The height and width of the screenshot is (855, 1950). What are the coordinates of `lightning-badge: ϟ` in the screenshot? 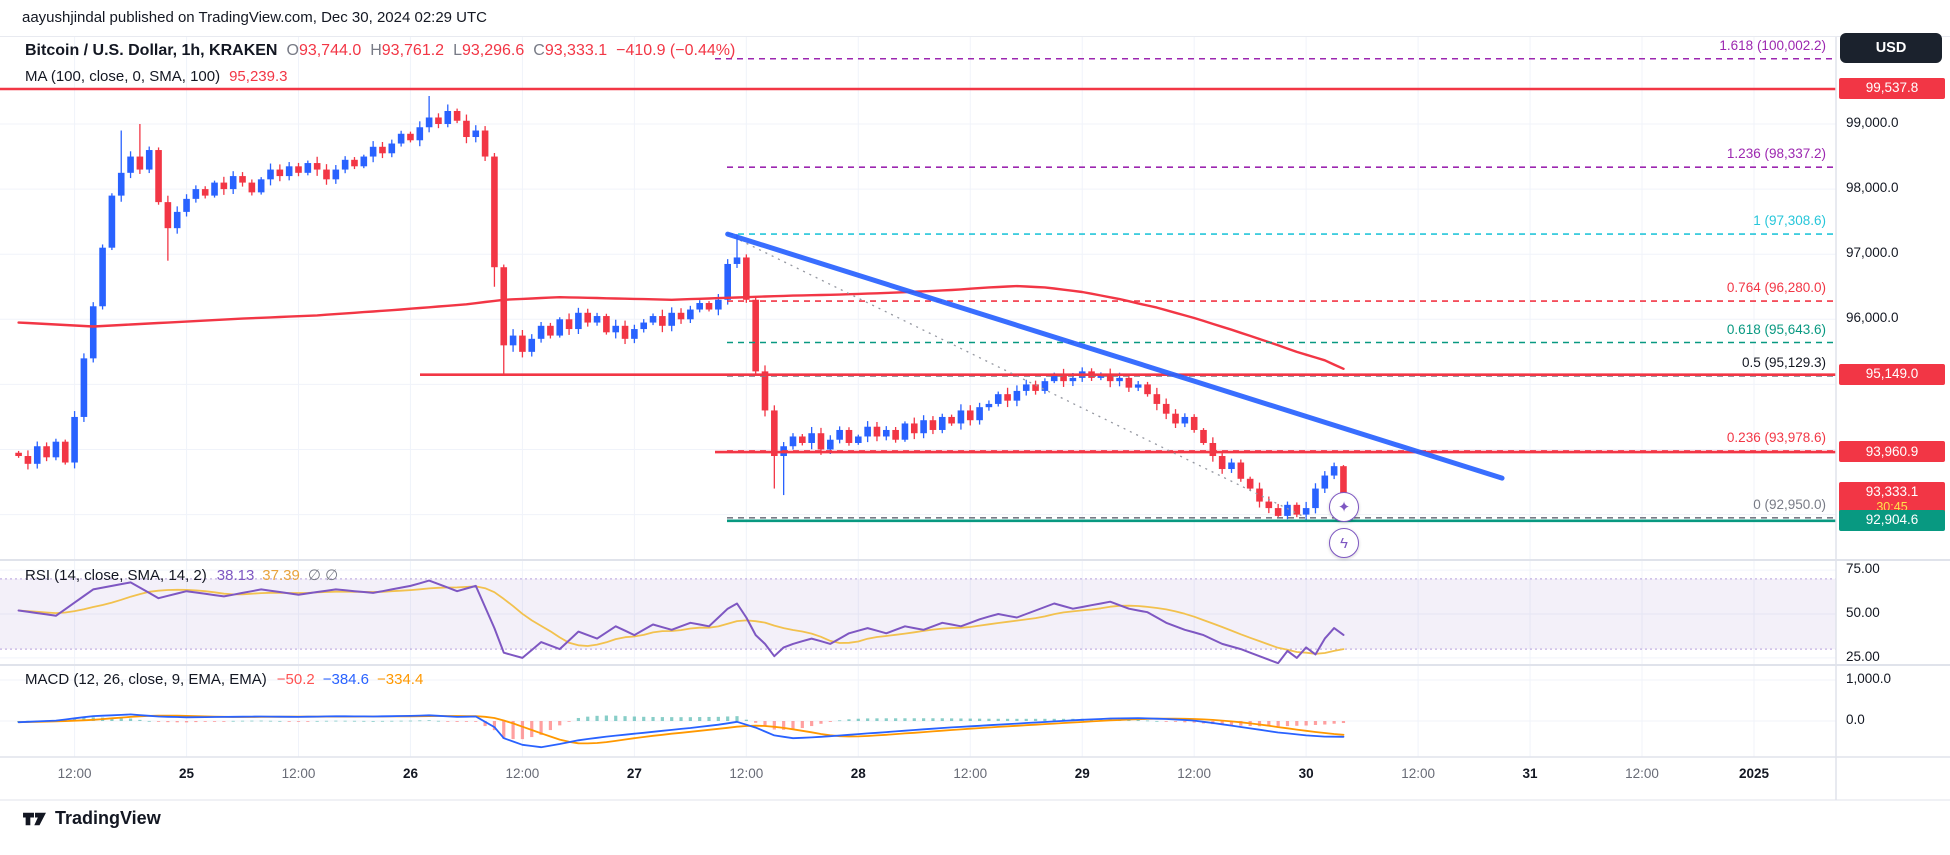 It's located at (1344, 543).